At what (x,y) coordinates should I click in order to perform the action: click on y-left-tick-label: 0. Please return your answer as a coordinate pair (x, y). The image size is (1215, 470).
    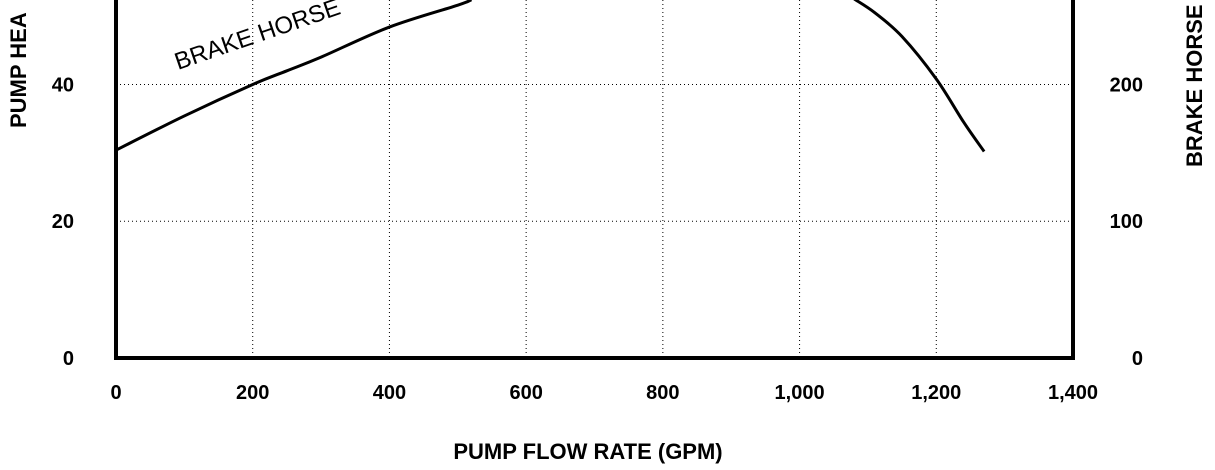
    Looking at the image, I should click on (68, 359).